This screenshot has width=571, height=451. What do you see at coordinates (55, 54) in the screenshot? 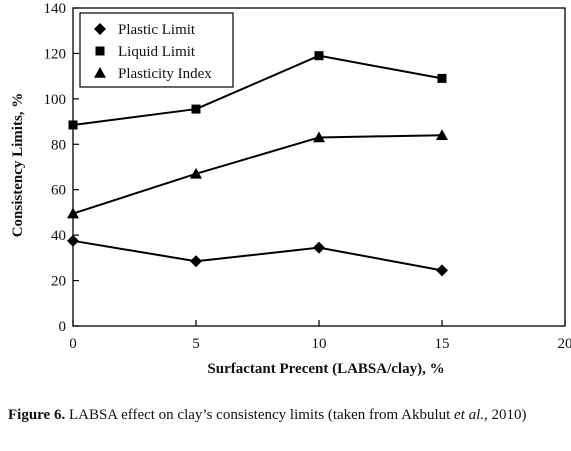
I see `y-tick-label: 120` at bounding box center [55, 54].